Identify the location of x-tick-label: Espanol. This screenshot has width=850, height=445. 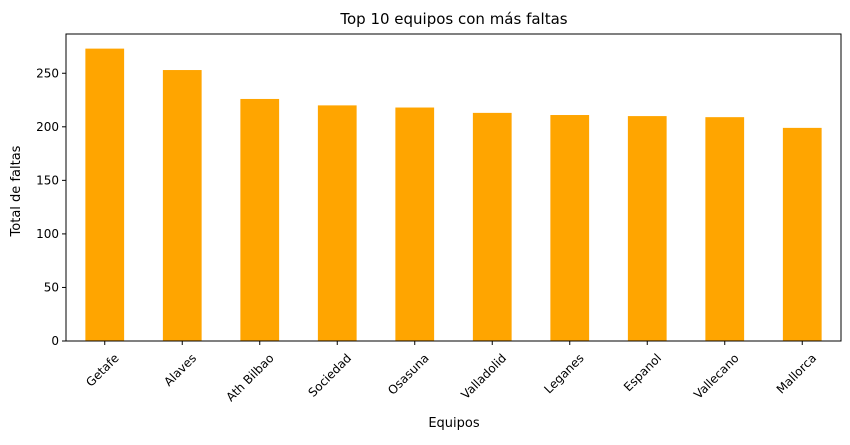
(642, 372).